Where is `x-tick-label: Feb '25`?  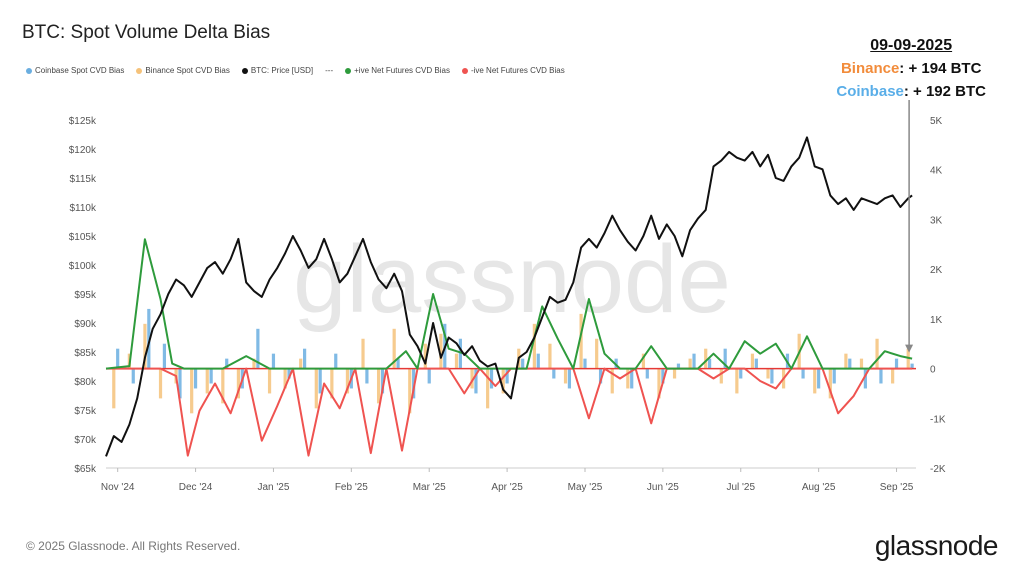 x-tick-label: Feb '25 is located at coordinates (351, 487).